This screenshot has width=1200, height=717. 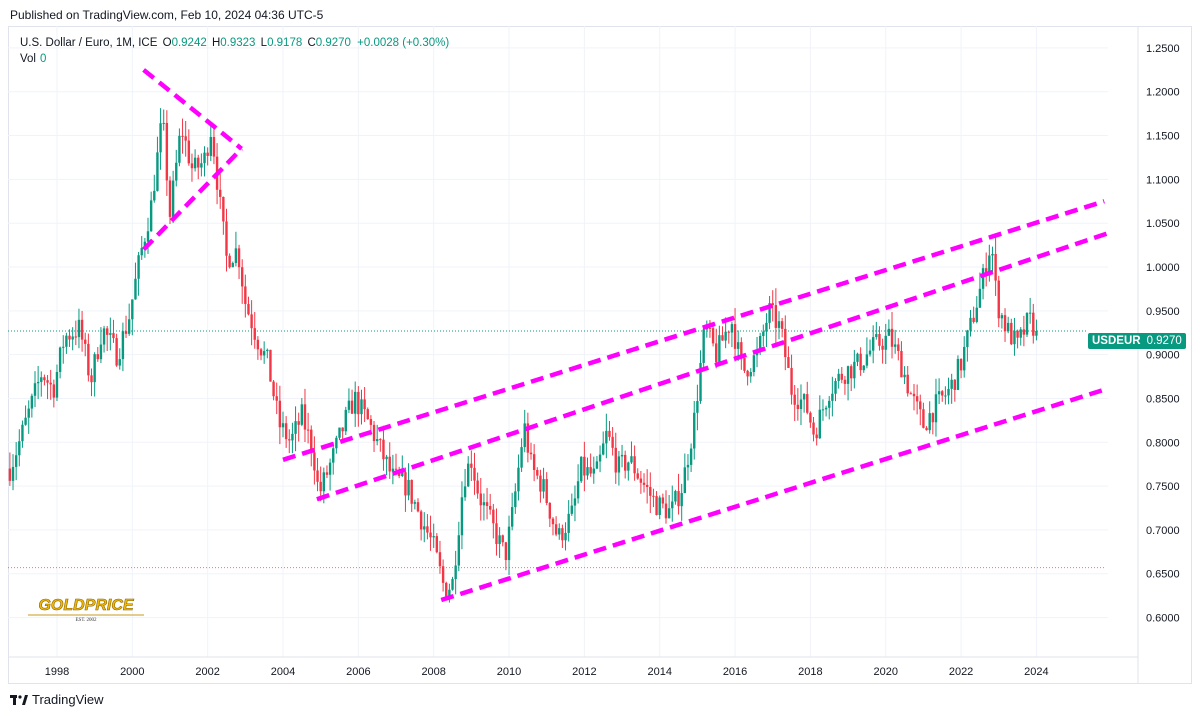 What do you see at coordinates (584, 672) in the screenshot?
I see `x-tick-label: 2012` at bounding box center [584, 672].